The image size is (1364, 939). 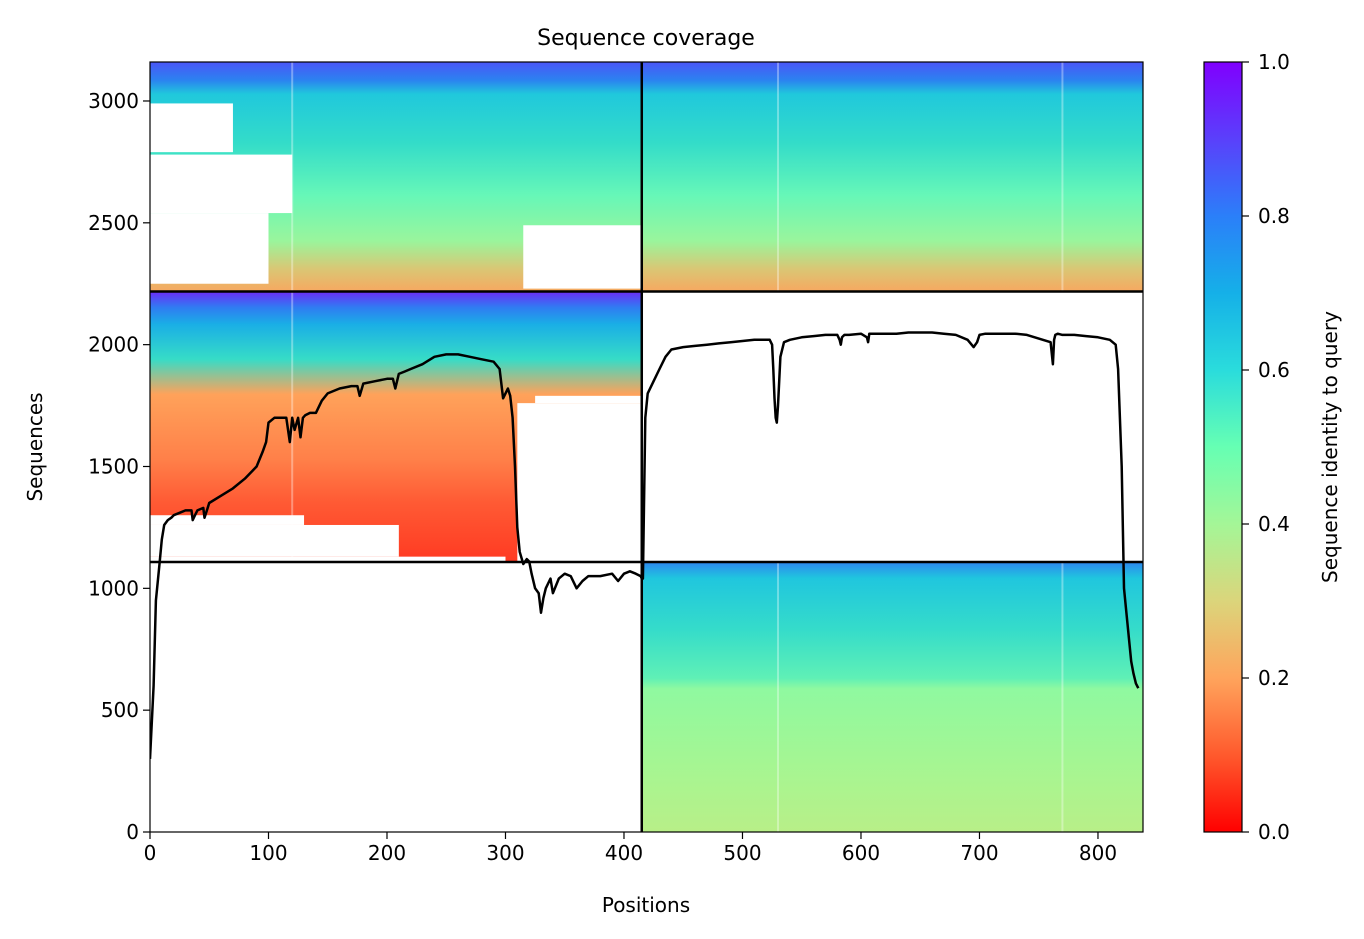 What do you see at coordinates (1274, 370) in the screenshot?
I see `colorbar-tick-label: 0.6` at bounding box center [1274, 370].